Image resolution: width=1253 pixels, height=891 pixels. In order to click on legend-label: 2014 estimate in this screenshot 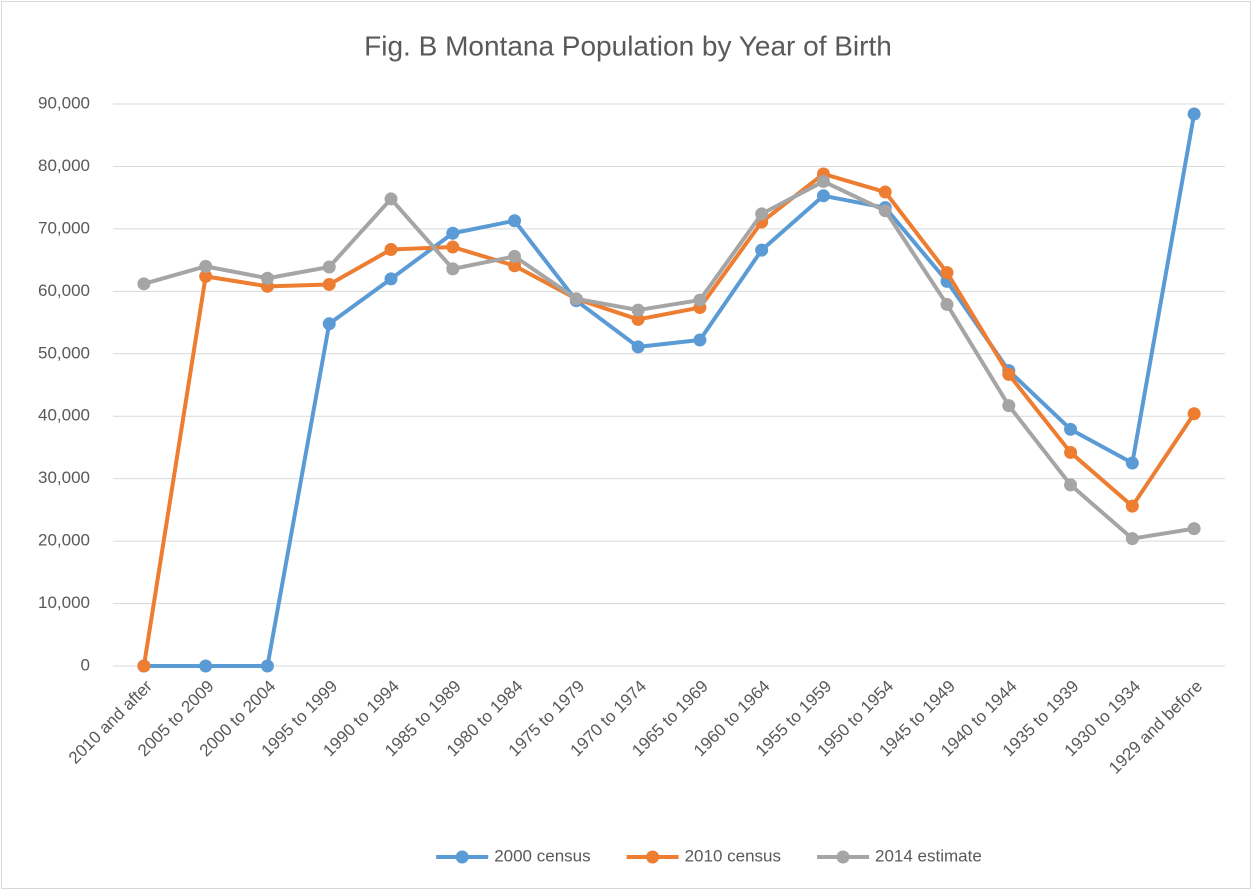, I will do `click(928, 855)`.